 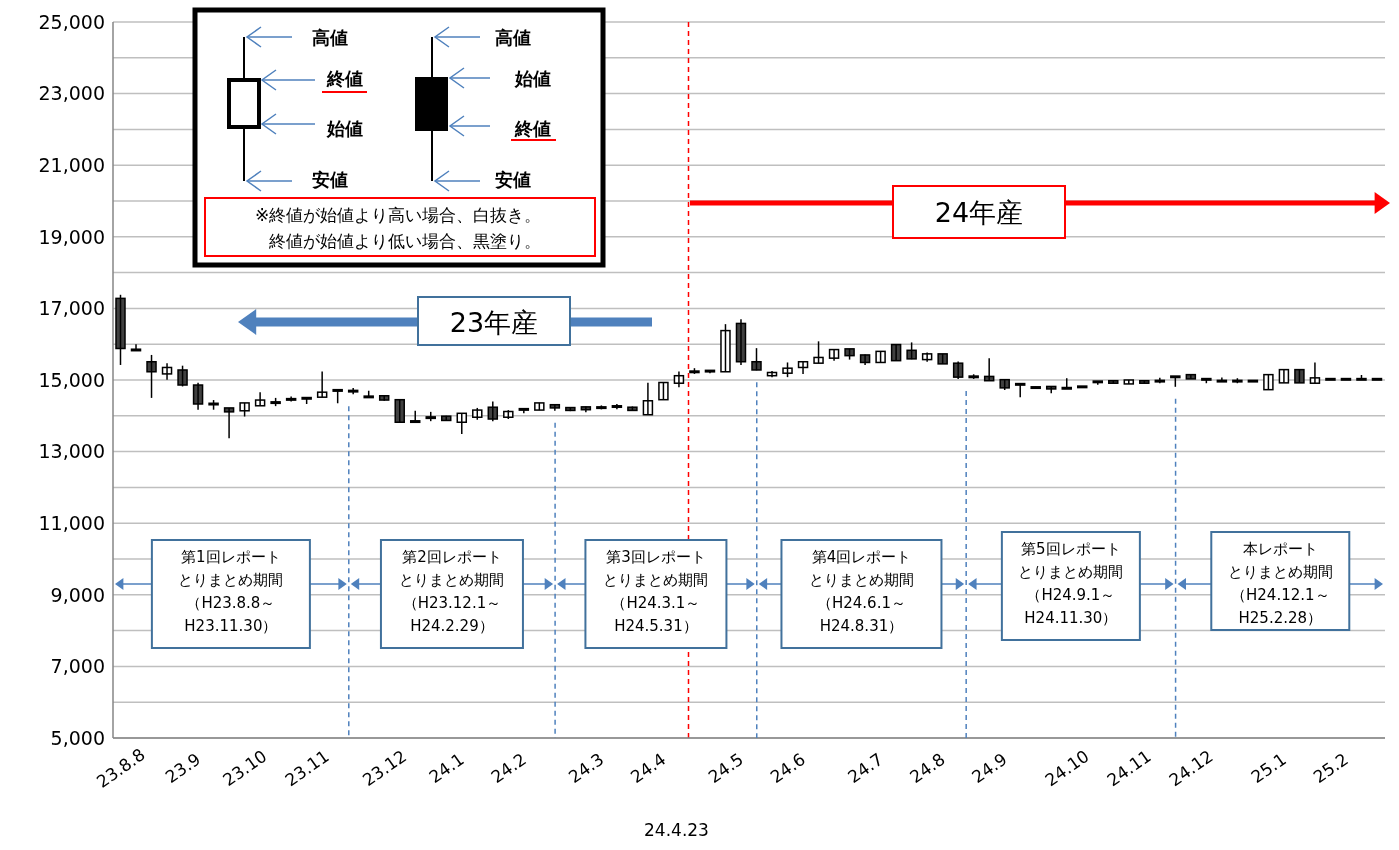 I want to click on y-tick-label: 17,000, so click(x=71, y=308).